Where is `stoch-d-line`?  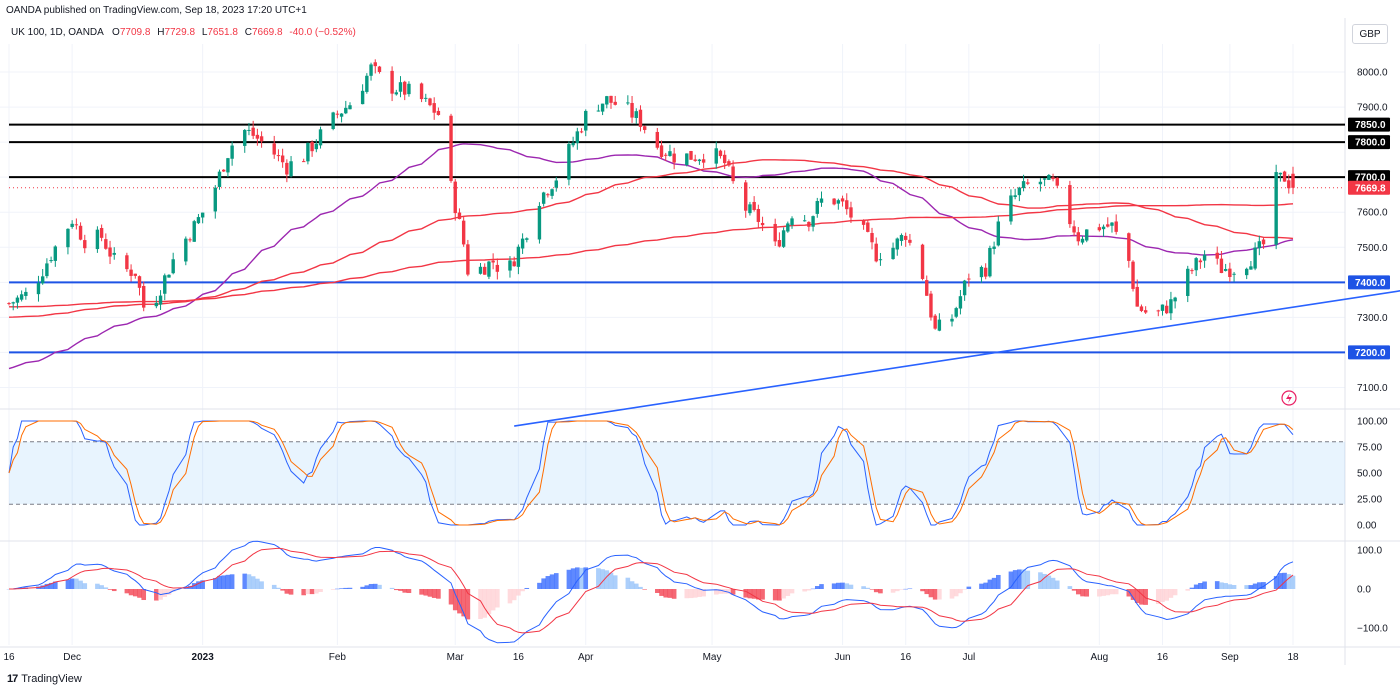 stoch-d-line is located at coordinates (651, 473).